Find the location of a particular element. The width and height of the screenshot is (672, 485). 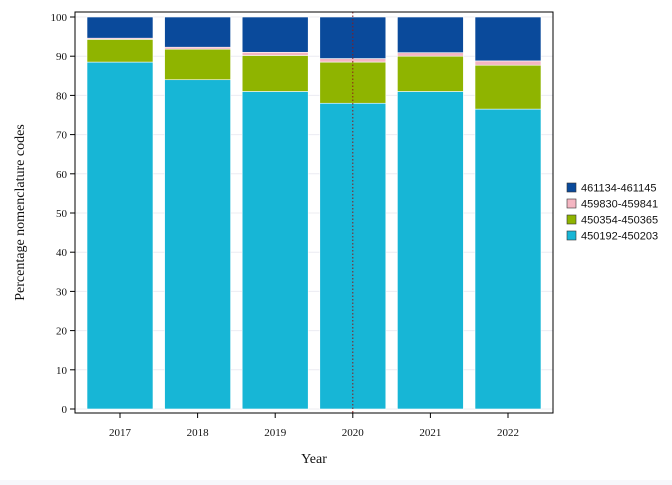

x-tick-label: 2020 is located at coordinates (353, 433).